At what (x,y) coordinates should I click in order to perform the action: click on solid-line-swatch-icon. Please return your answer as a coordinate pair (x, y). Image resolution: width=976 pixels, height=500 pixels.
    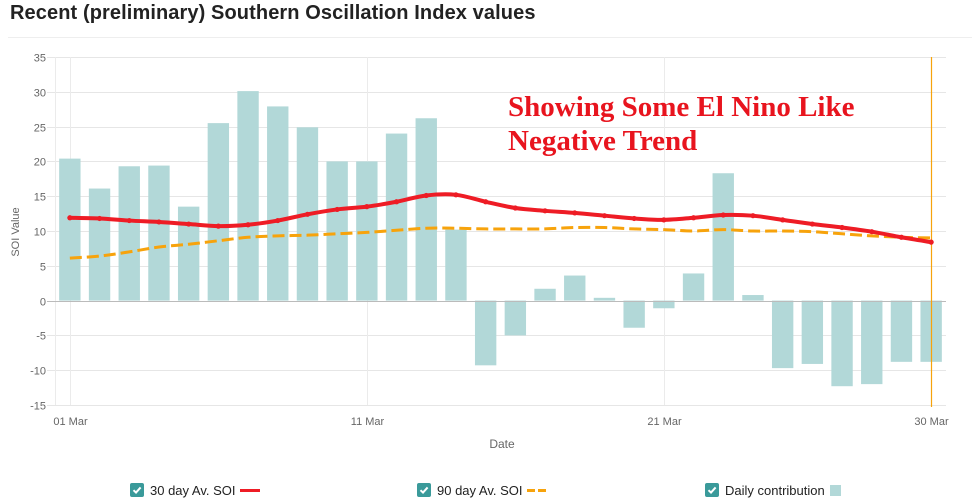
    Looking at the image, I should click on (249, 490).